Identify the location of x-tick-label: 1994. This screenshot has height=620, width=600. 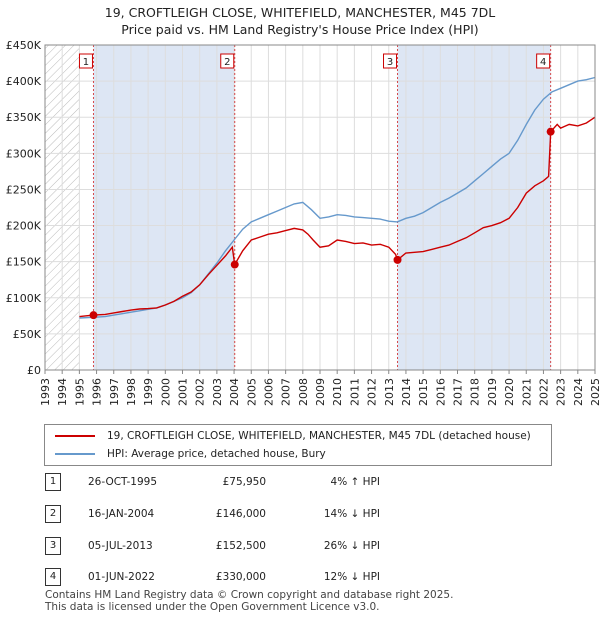
(62, 392).